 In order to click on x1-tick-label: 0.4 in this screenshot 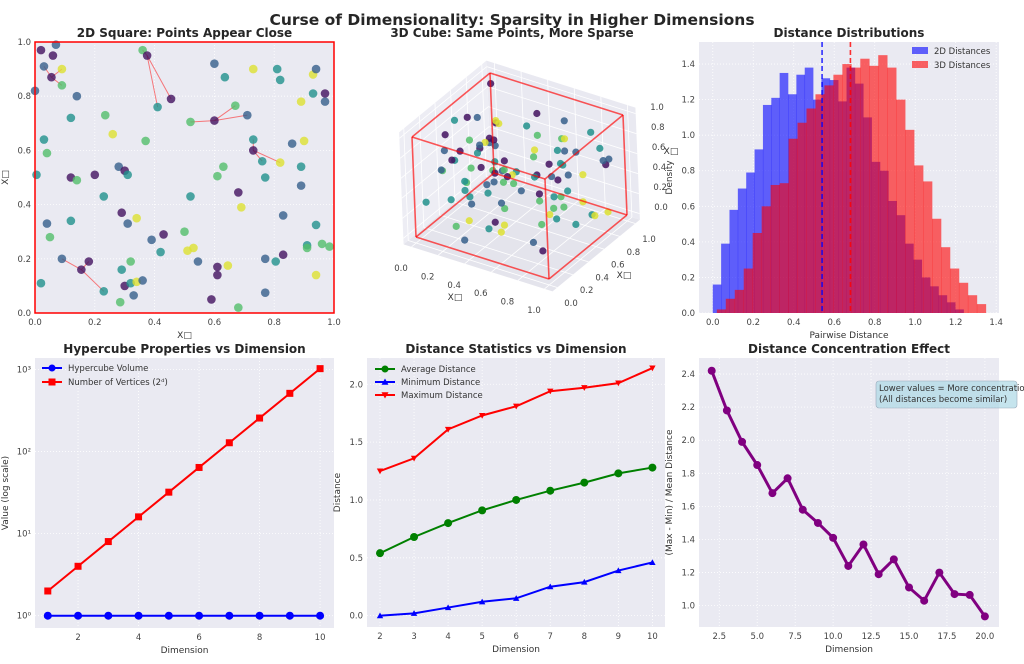, I will do `click(454, 286)`.